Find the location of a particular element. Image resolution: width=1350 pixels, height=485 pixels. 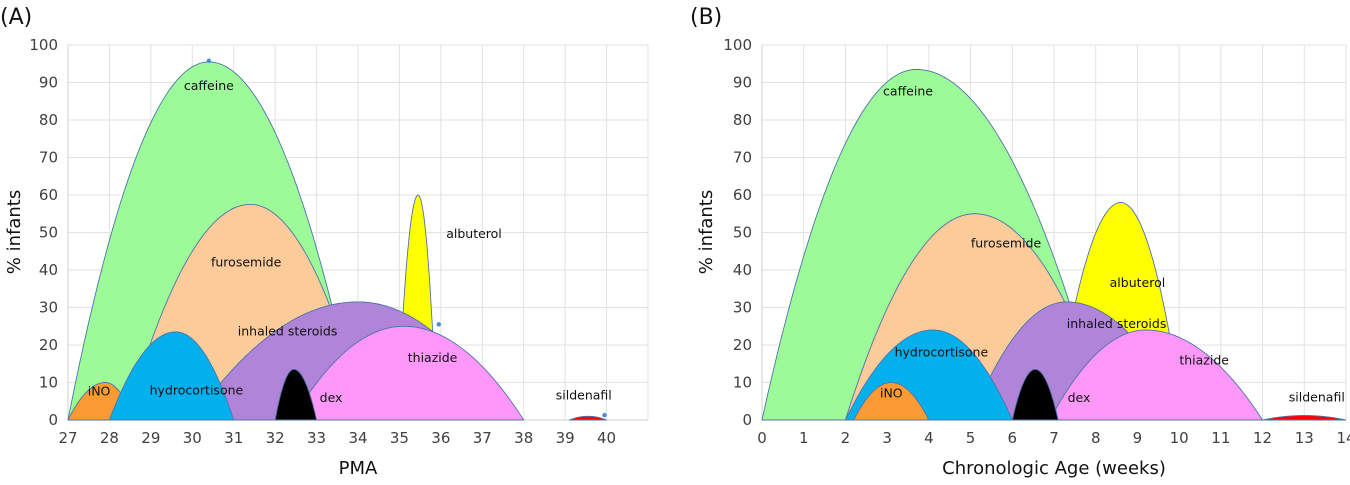

panel-label-b: (B) is located at coordinates (706, 17).